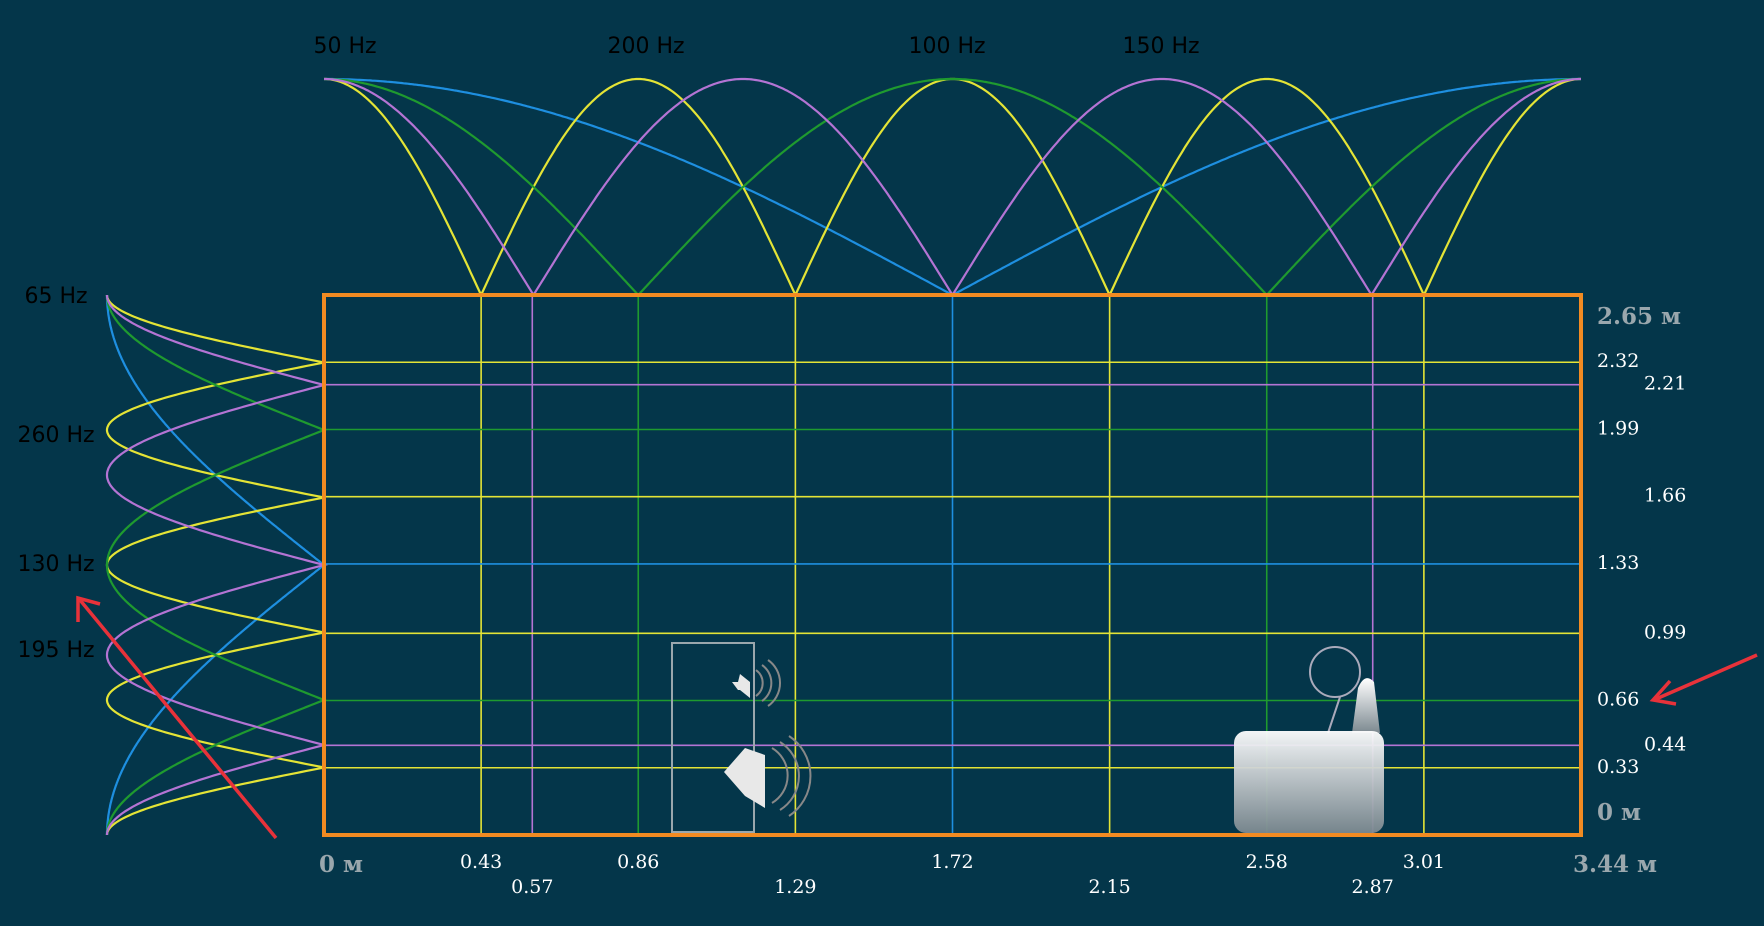 Image resolution: width=1764 pixels, height=926 pixels. What do you see at coordinates (1618, 767) in the screenshot?
I see `y-tick-label: 0.33` at bounding box center [1618, 767].